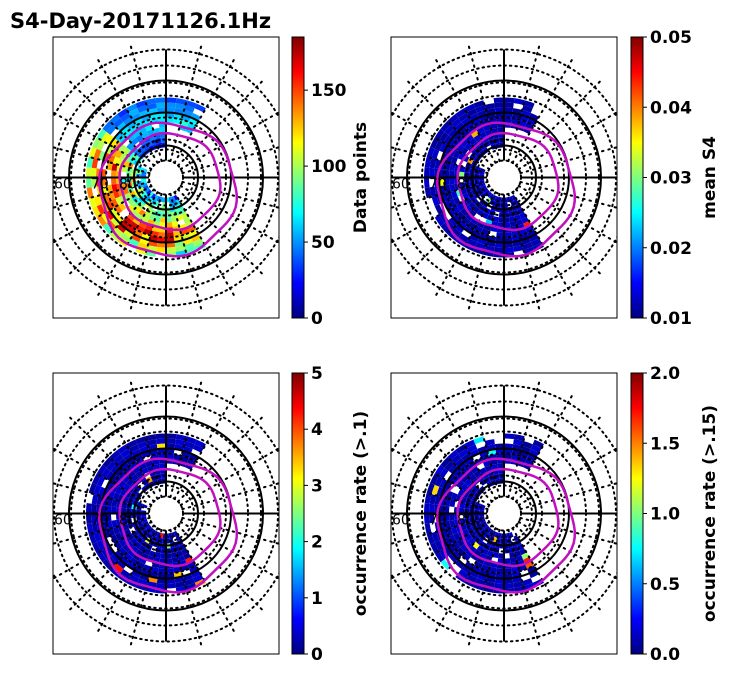 This screenshot has height=674, width=731. Describe the element at coordinates (166, 513) in the screenshot. I see `axes-frame` at that location.